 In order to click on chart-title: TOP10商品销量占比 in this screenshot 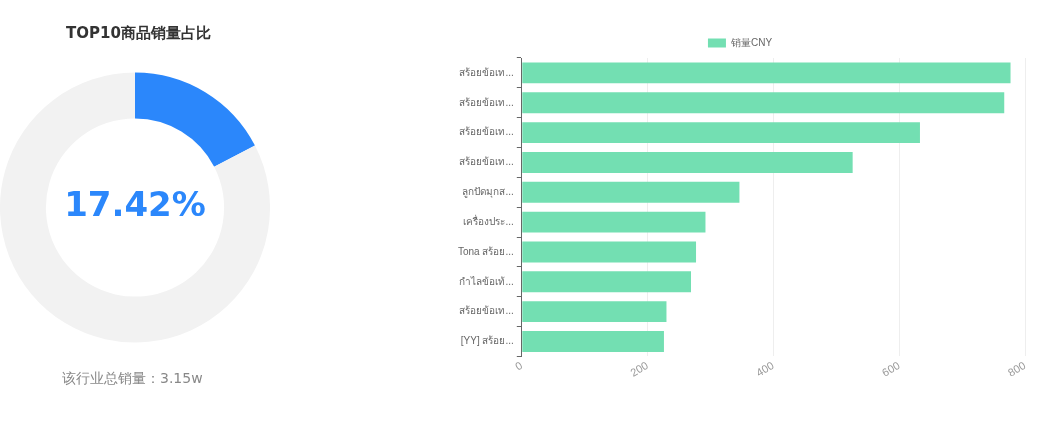, I will do `click(138, 33)`.